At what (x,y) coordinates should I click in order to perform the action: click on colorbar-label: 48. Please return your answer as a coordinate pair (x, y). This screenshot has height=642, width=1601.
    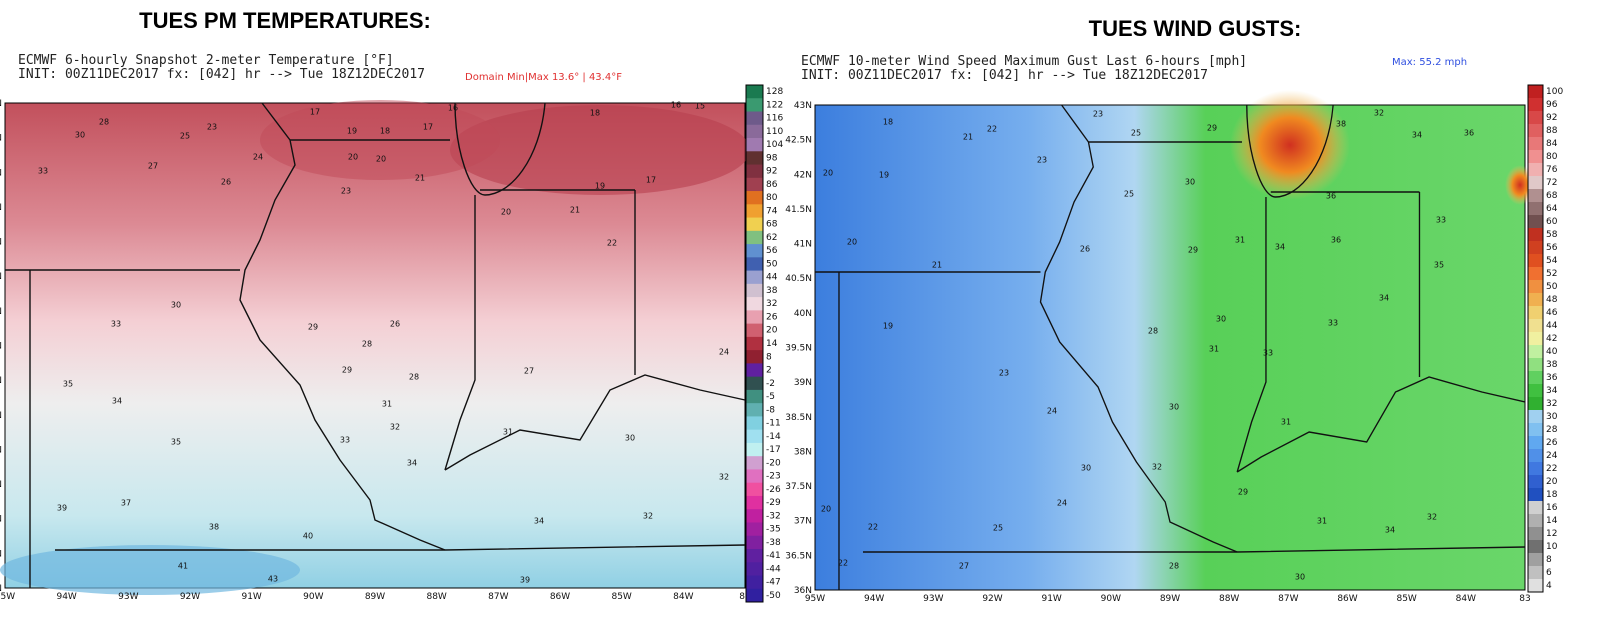
    Looking at the image, I should click on (1552, 300).